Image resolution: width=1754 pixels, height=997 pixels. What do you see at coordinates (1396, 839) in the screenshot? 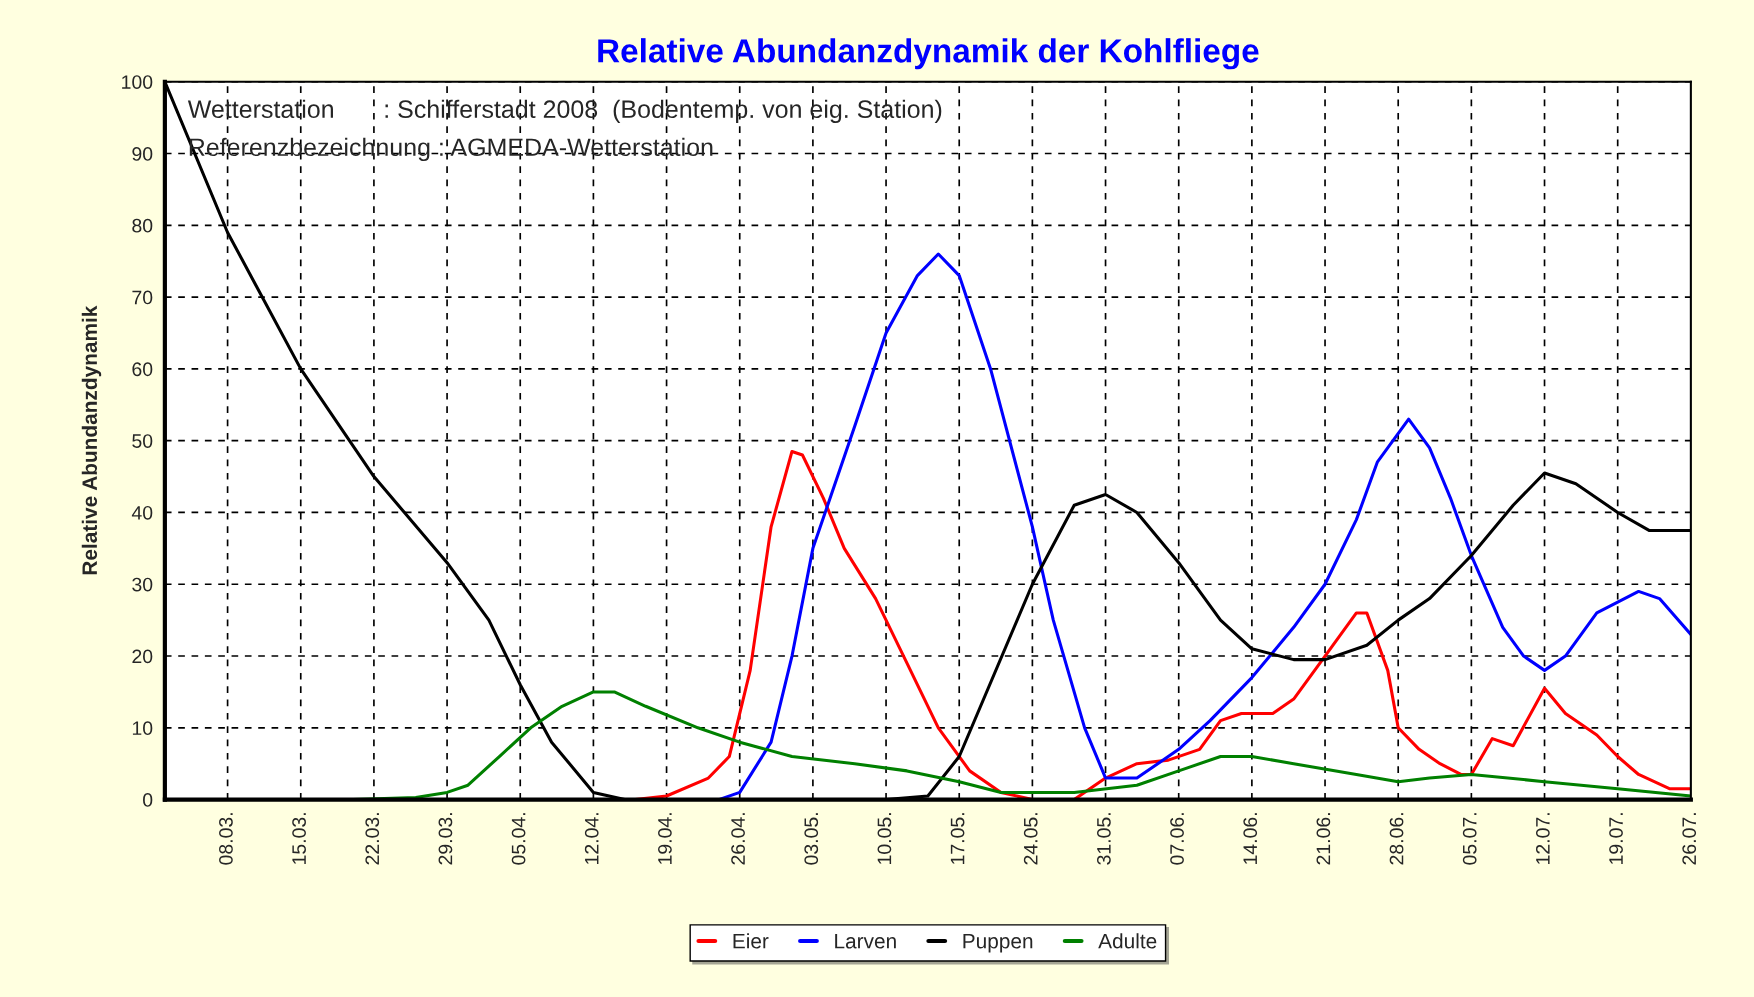
I see `x-tick-label: 28.06.` at bounding box center [1396, 839].